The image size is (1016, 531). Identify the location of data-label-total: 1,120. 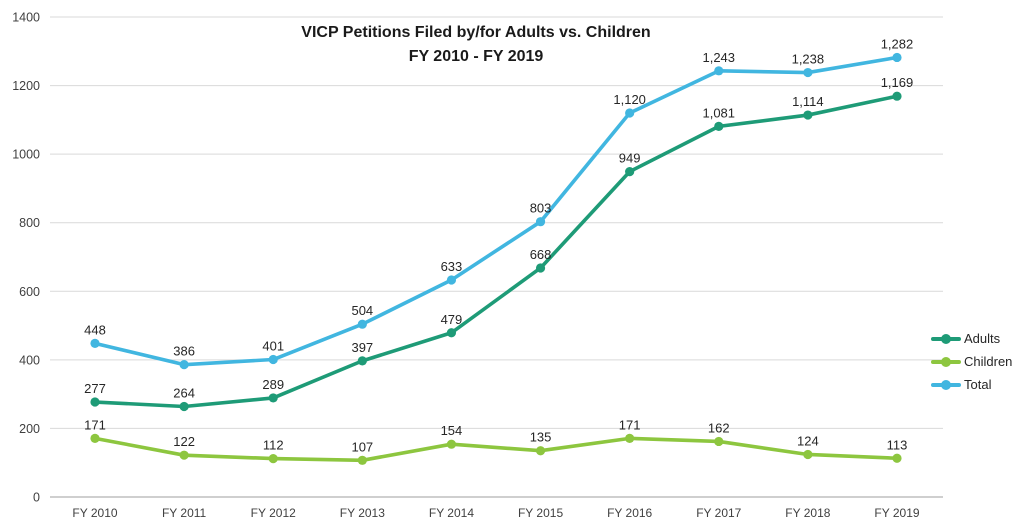
(629, 99).